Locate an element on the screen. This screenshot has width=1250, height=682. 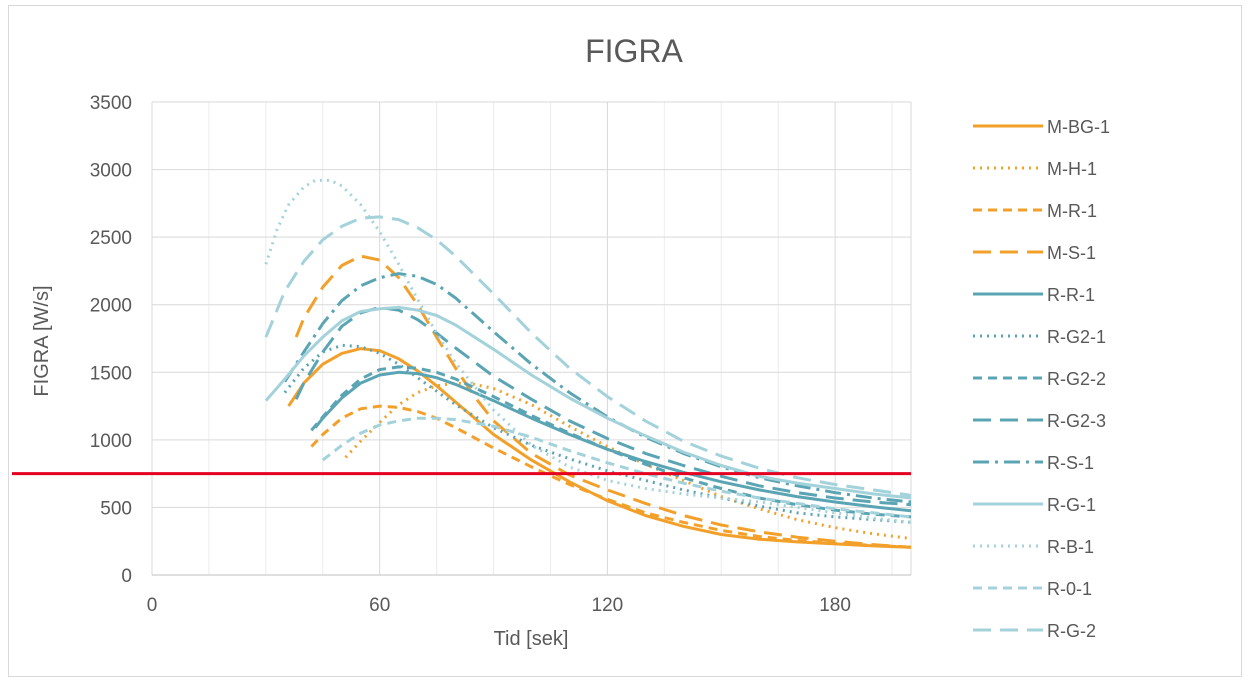
legend-label: M-R-1 is located at coordinates (1072, 211).